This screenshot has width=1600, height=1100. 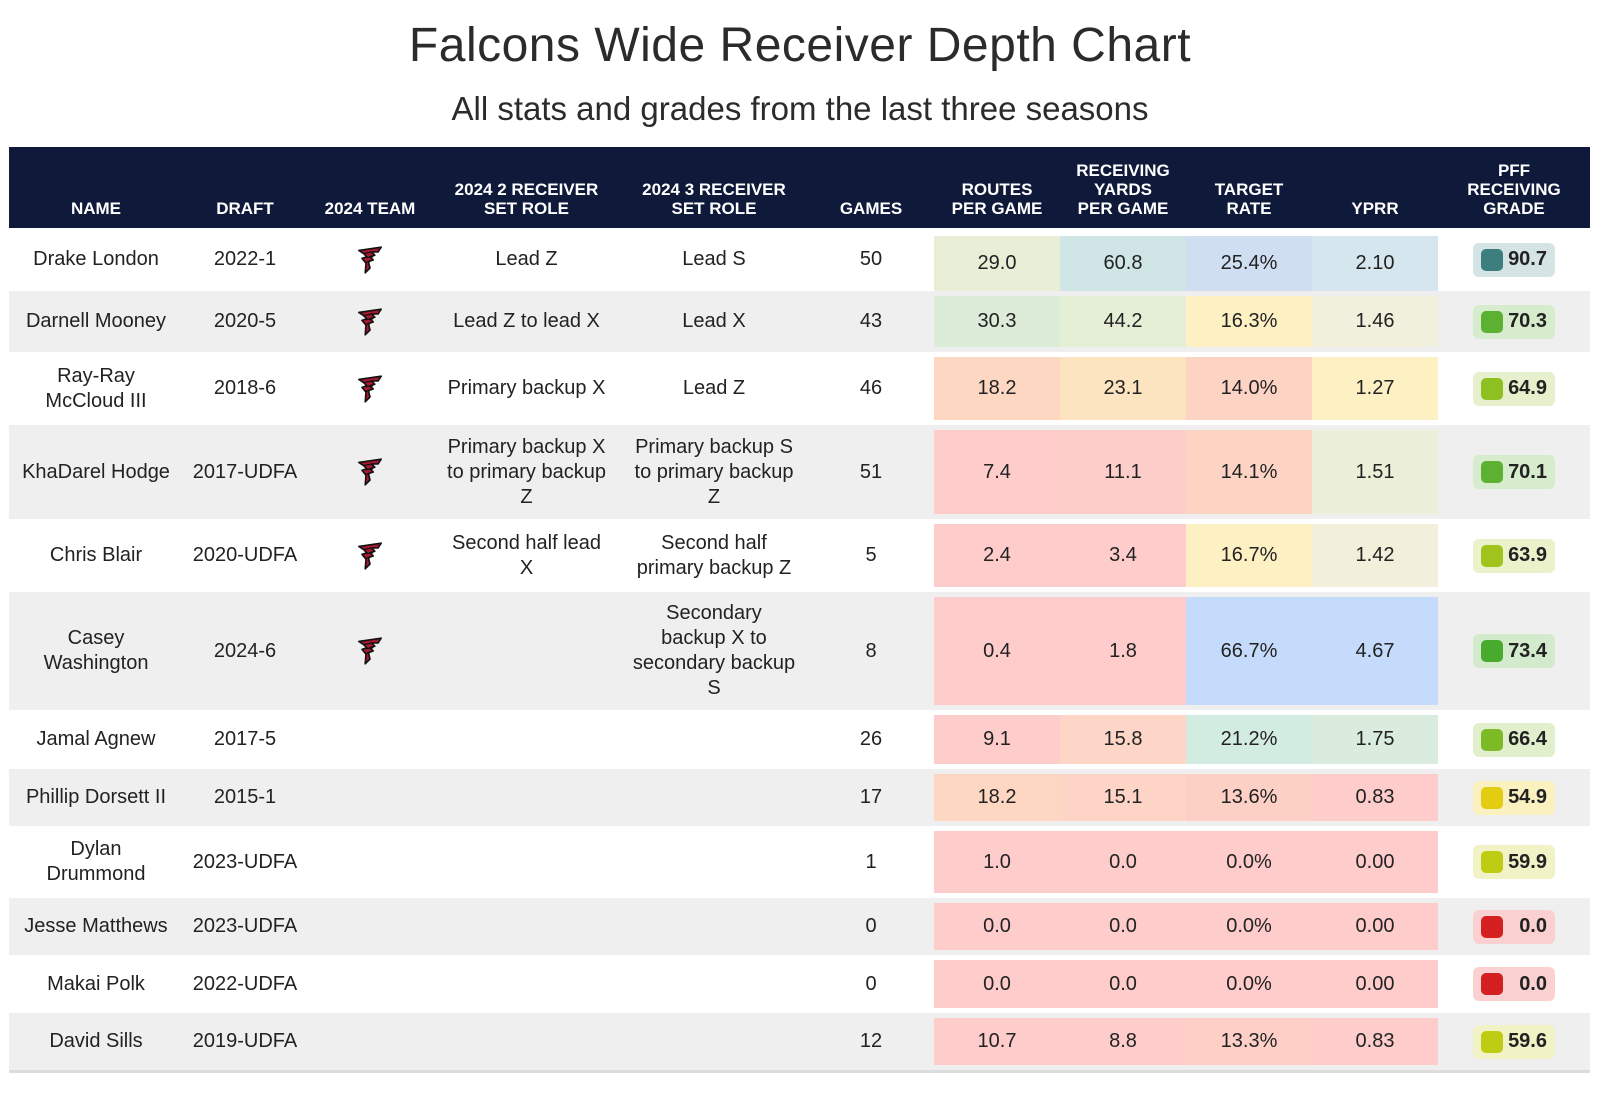 I want to click on column-header-team: 2024 TEAM, so click(x=370, y=208).